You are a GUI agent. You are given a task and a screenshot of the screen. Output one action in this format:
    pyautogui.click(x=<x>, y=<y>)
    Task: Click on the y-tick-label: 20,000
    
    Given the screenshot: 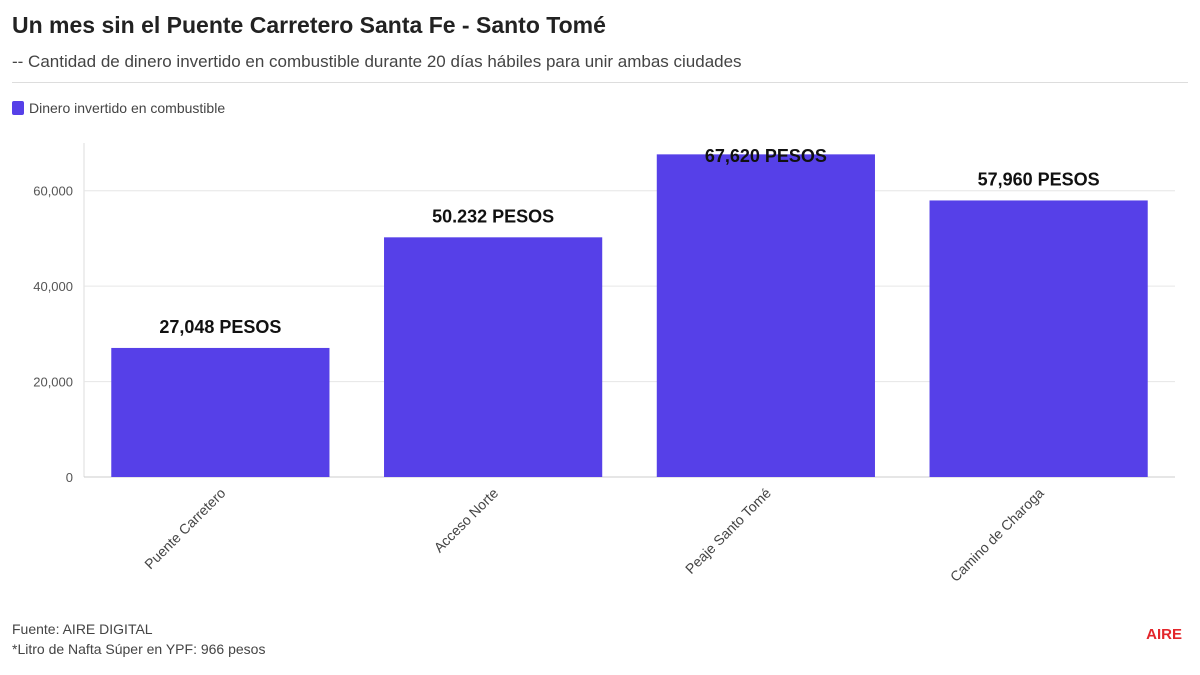 What is the action you would take?
    pyautogui.click(x=53, y=382)
    